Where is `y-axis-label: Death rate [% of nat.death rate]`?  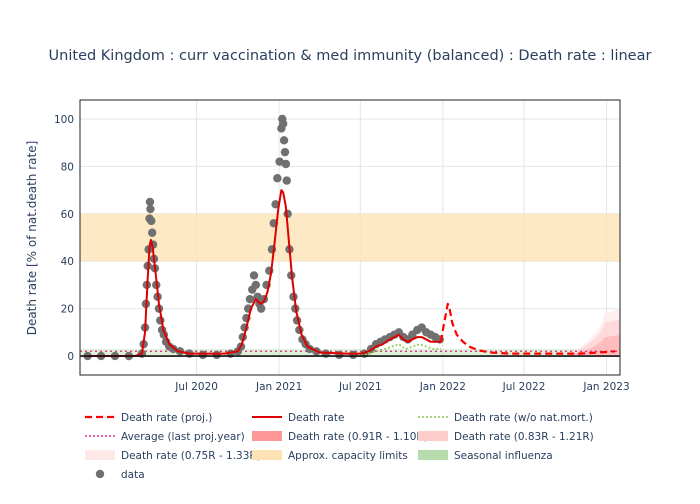 y-axis-label: Death rate [% of nat.death rate] is located at coordinates (32, 238).